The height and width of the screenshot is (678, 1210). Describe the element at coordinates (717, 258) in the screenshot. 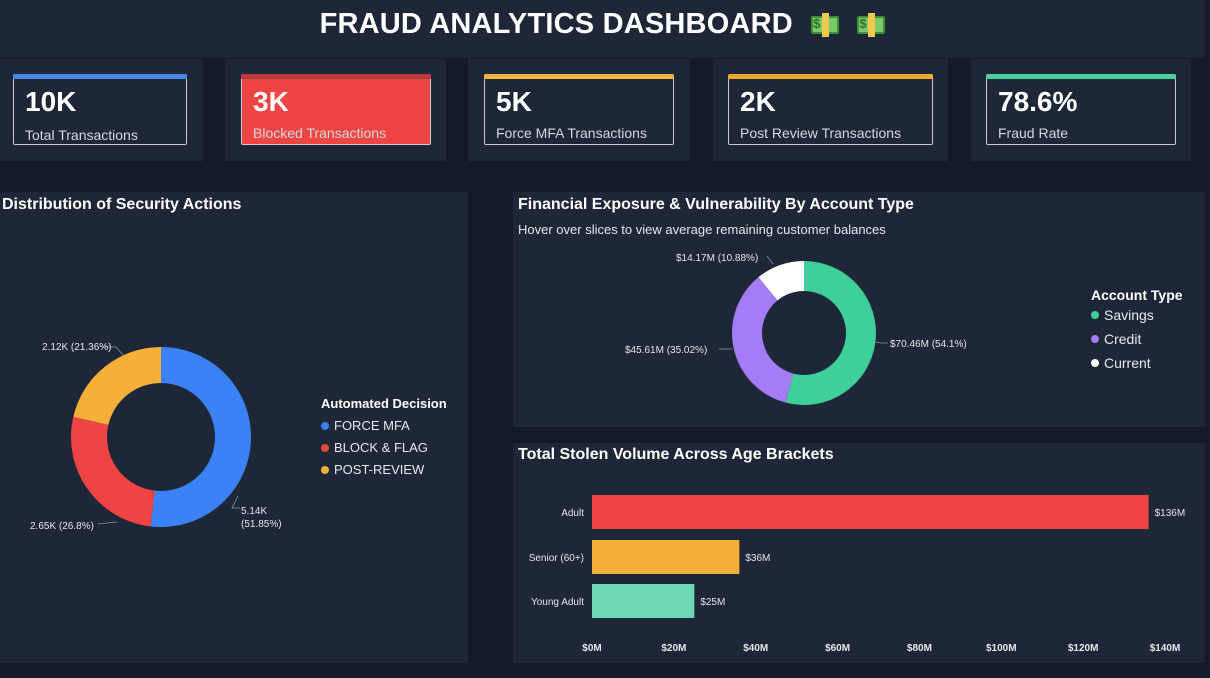

I see `data-label-current: $14.17M (10.88%)` at that location.